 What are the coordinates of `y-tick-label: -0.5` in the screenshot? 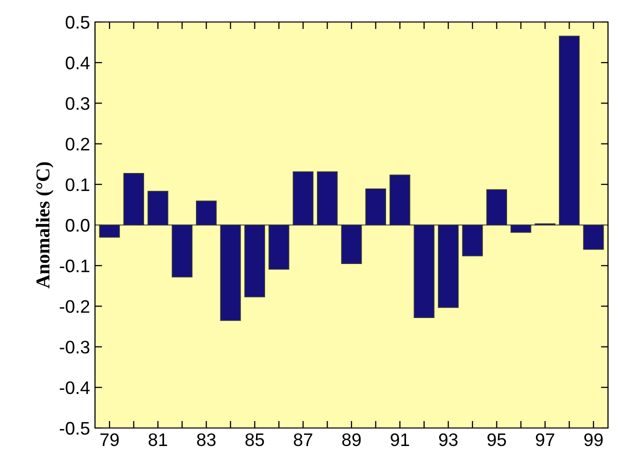 It's located at (75, 428).